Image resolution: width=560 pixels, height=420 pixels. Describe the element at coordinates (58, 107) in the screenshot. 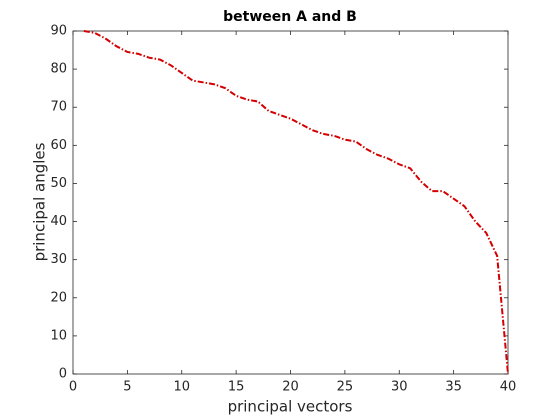

I see `y-tick-label: 70` at that location.